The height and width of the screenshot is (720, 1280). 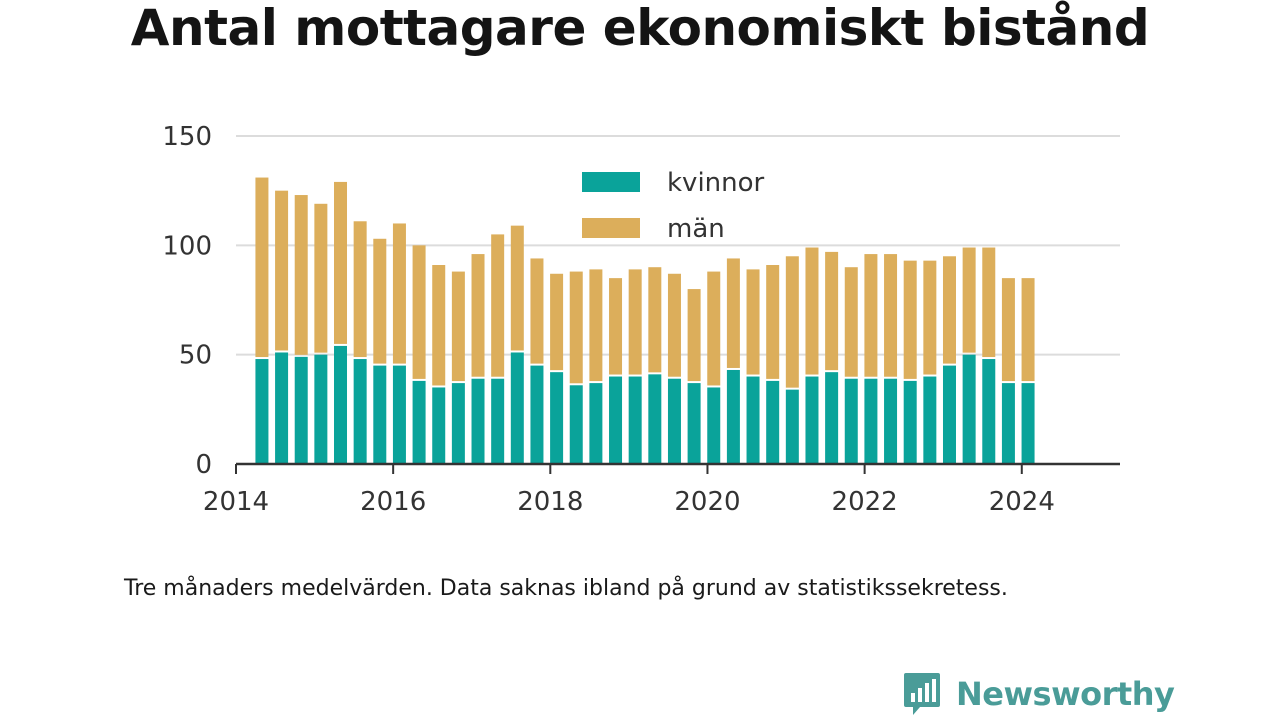 What do you see at coordinates (187, 137) in the screenshot?
I see `y-tick-label: 150` at bounding box center [187, 137].